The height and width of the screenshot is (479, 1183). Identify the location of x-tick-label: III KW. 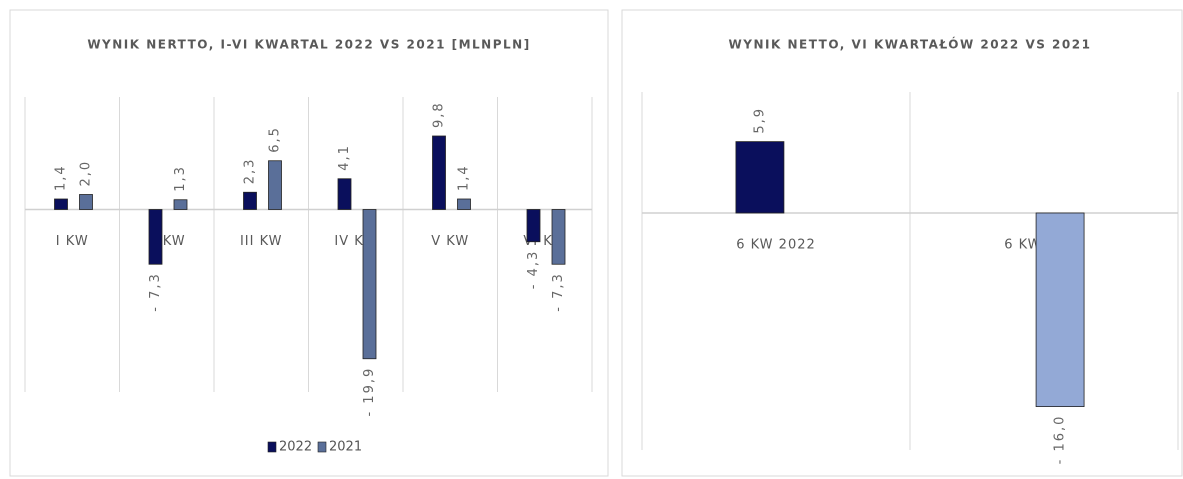
(261, 241).